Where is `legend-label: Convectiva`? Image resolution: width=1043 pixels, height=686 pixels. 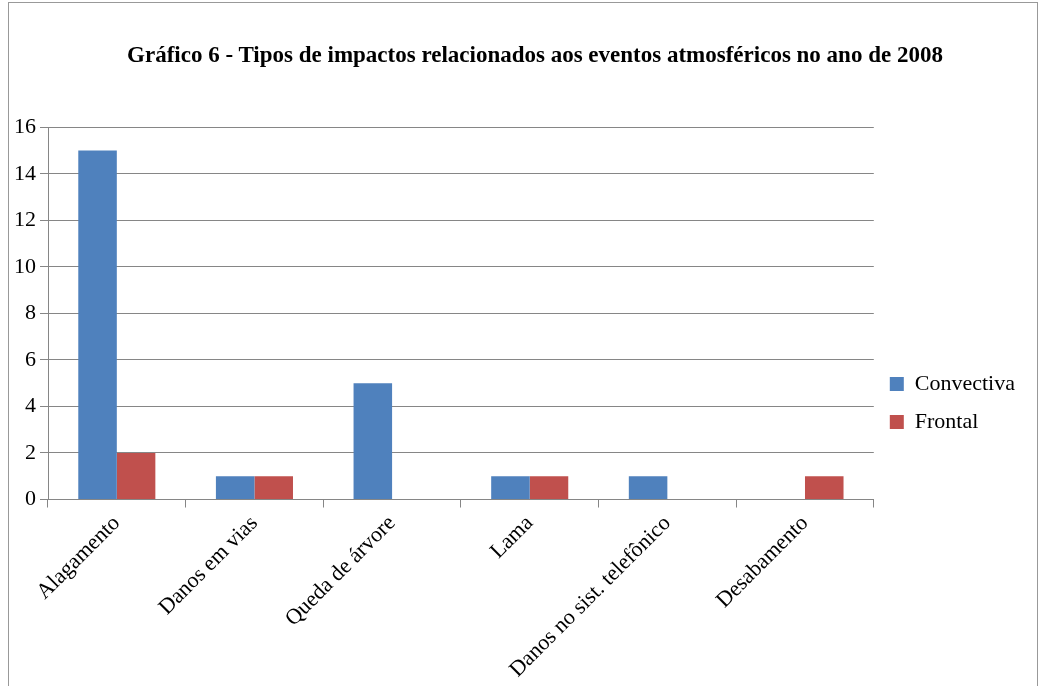
legend-label: Convectiva is located at coordinates (965, 382).